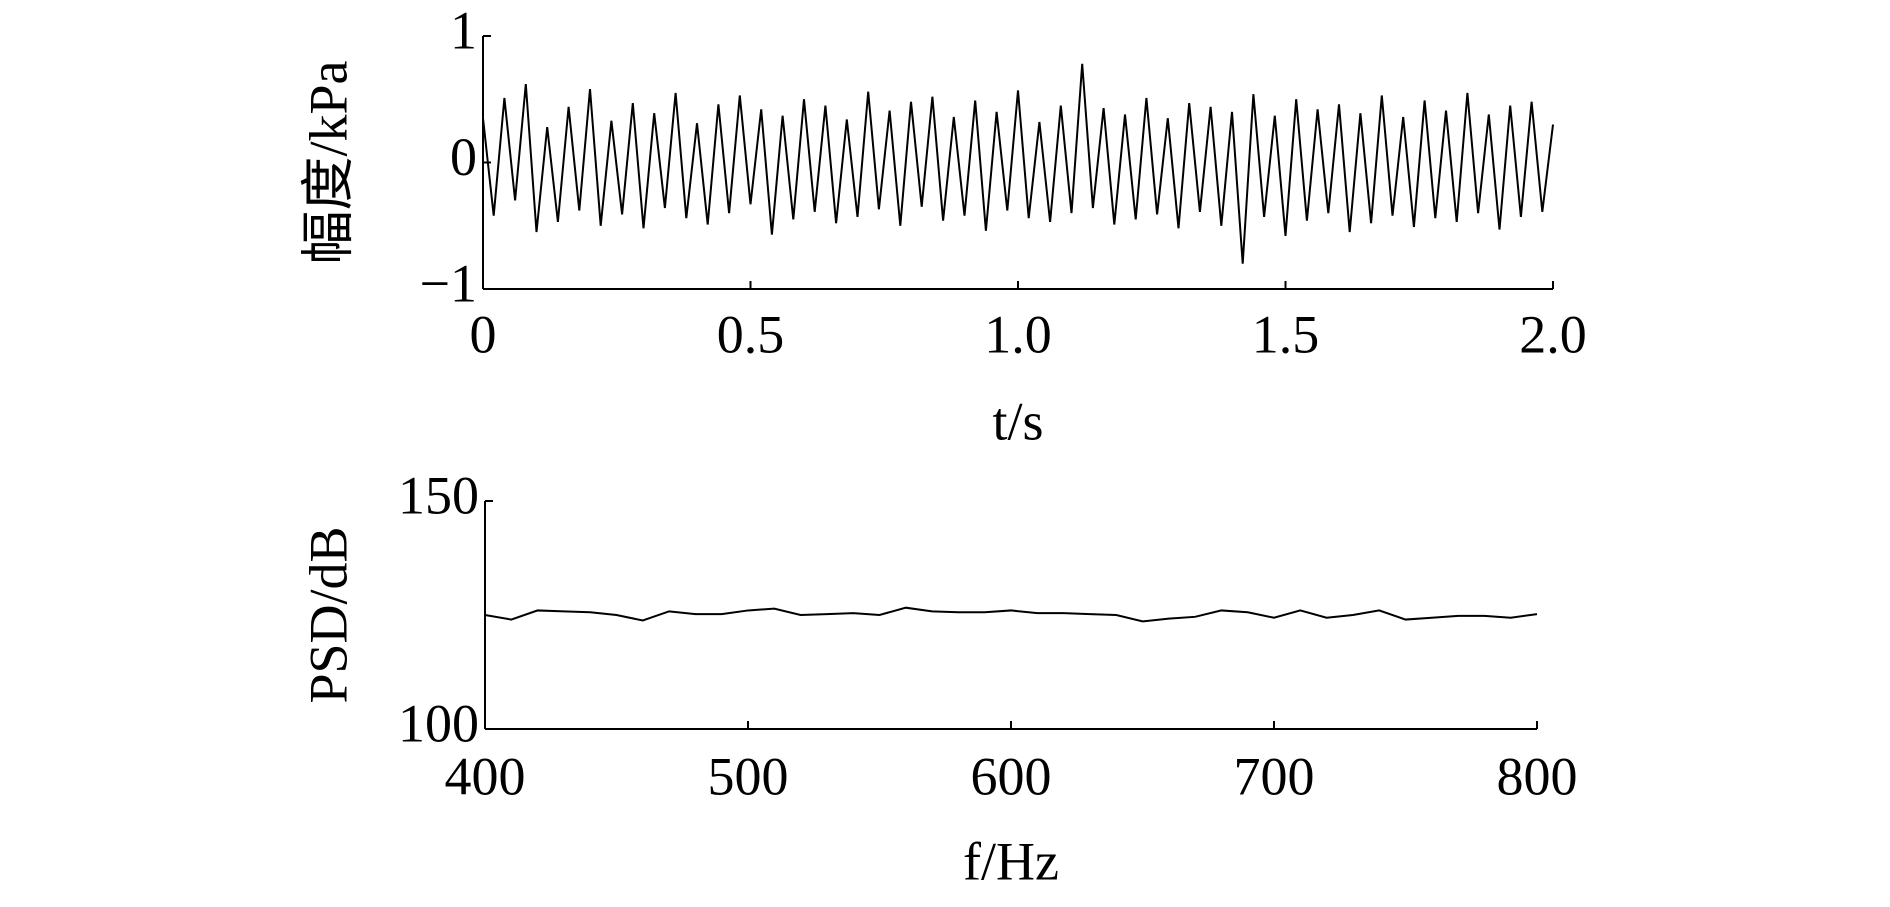 This screenshot has height=907, width=1890. Describe the element at coordinates (463, 157) in the screenshot. I see `y-tick-label: 0` at that location.